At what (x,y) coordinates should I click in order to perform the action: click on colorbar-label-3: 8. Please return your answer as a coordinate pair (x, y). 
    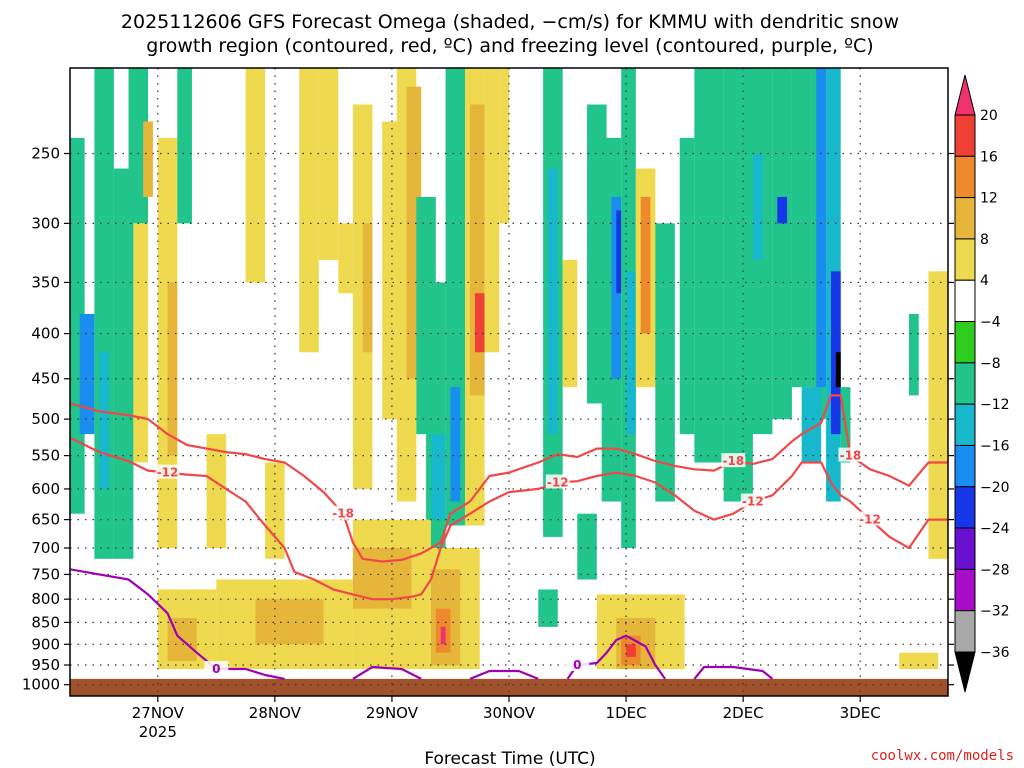
    Looking at the image, I should click on (984, 240).